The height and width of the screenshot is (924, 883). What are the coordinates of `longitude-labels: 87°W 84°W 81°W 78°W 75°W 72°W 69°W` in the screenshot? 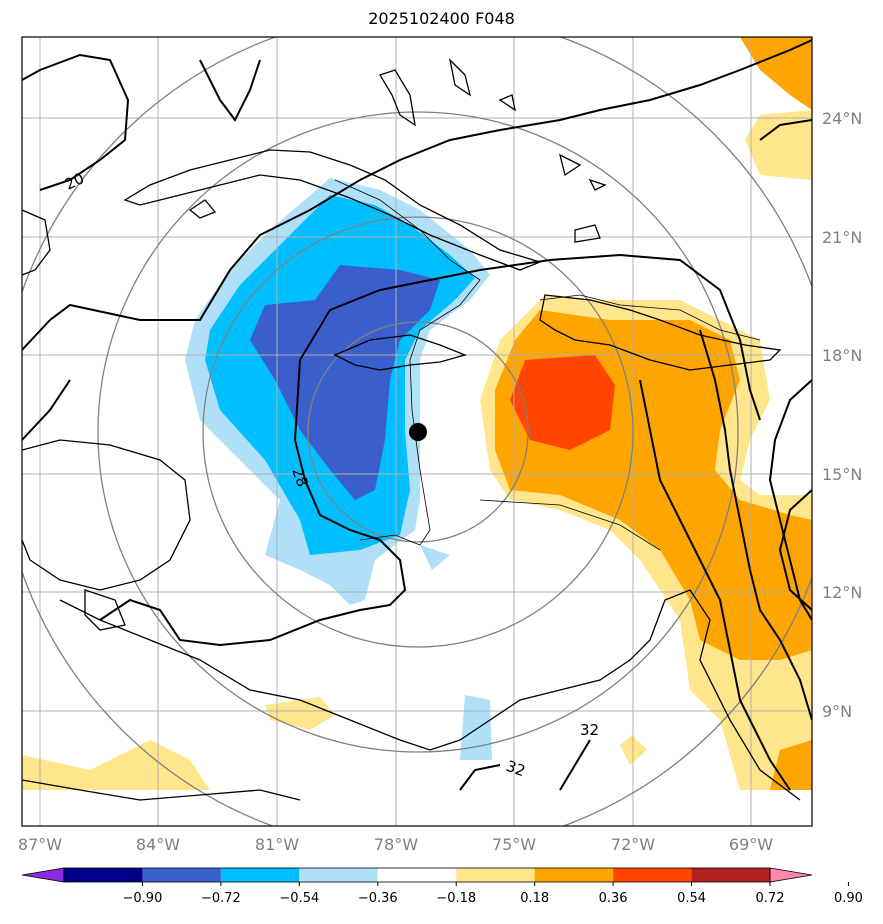 It's located at (395, 844).